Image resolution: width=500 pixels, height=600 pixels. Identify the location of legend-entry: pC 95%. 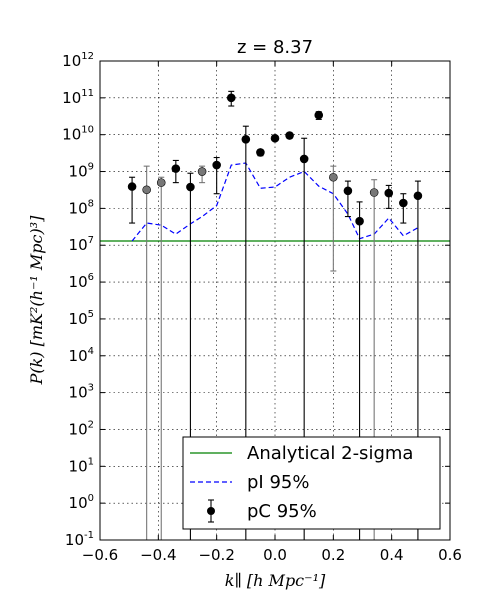
(262, 511).